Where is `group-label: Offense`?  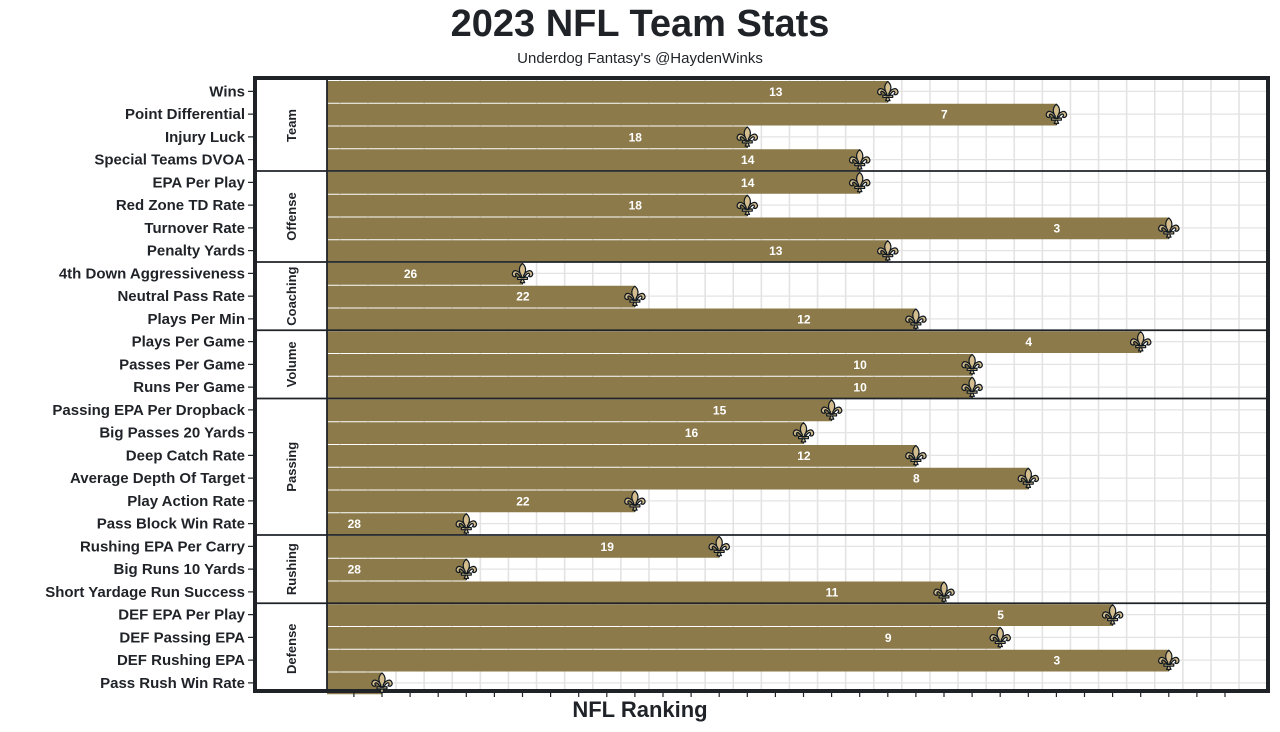
group-label: Offense is located at coordinates (291, 216).